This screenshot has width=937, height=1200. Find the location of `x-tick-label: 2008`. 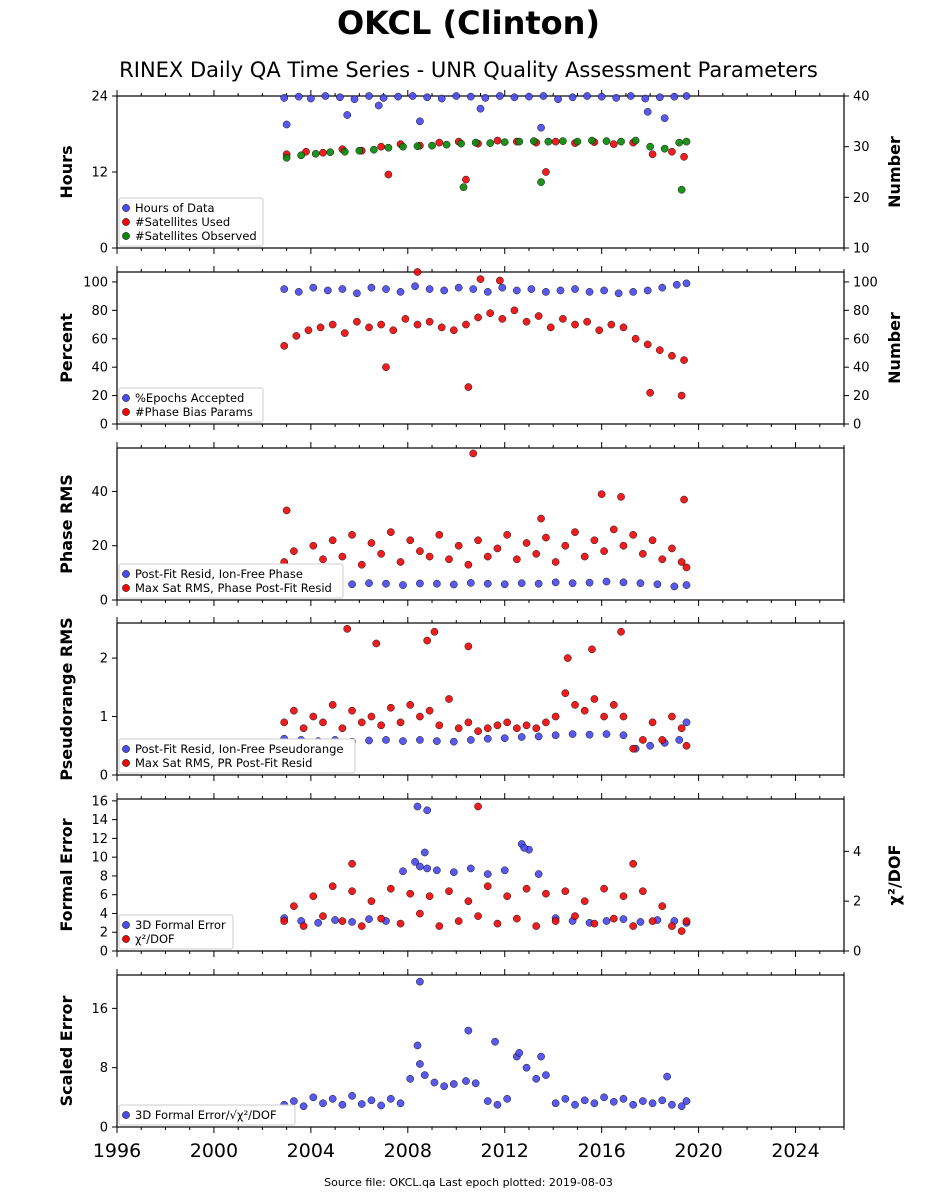

x-tick-label: 2008 is located at coordinates (408, 1151).